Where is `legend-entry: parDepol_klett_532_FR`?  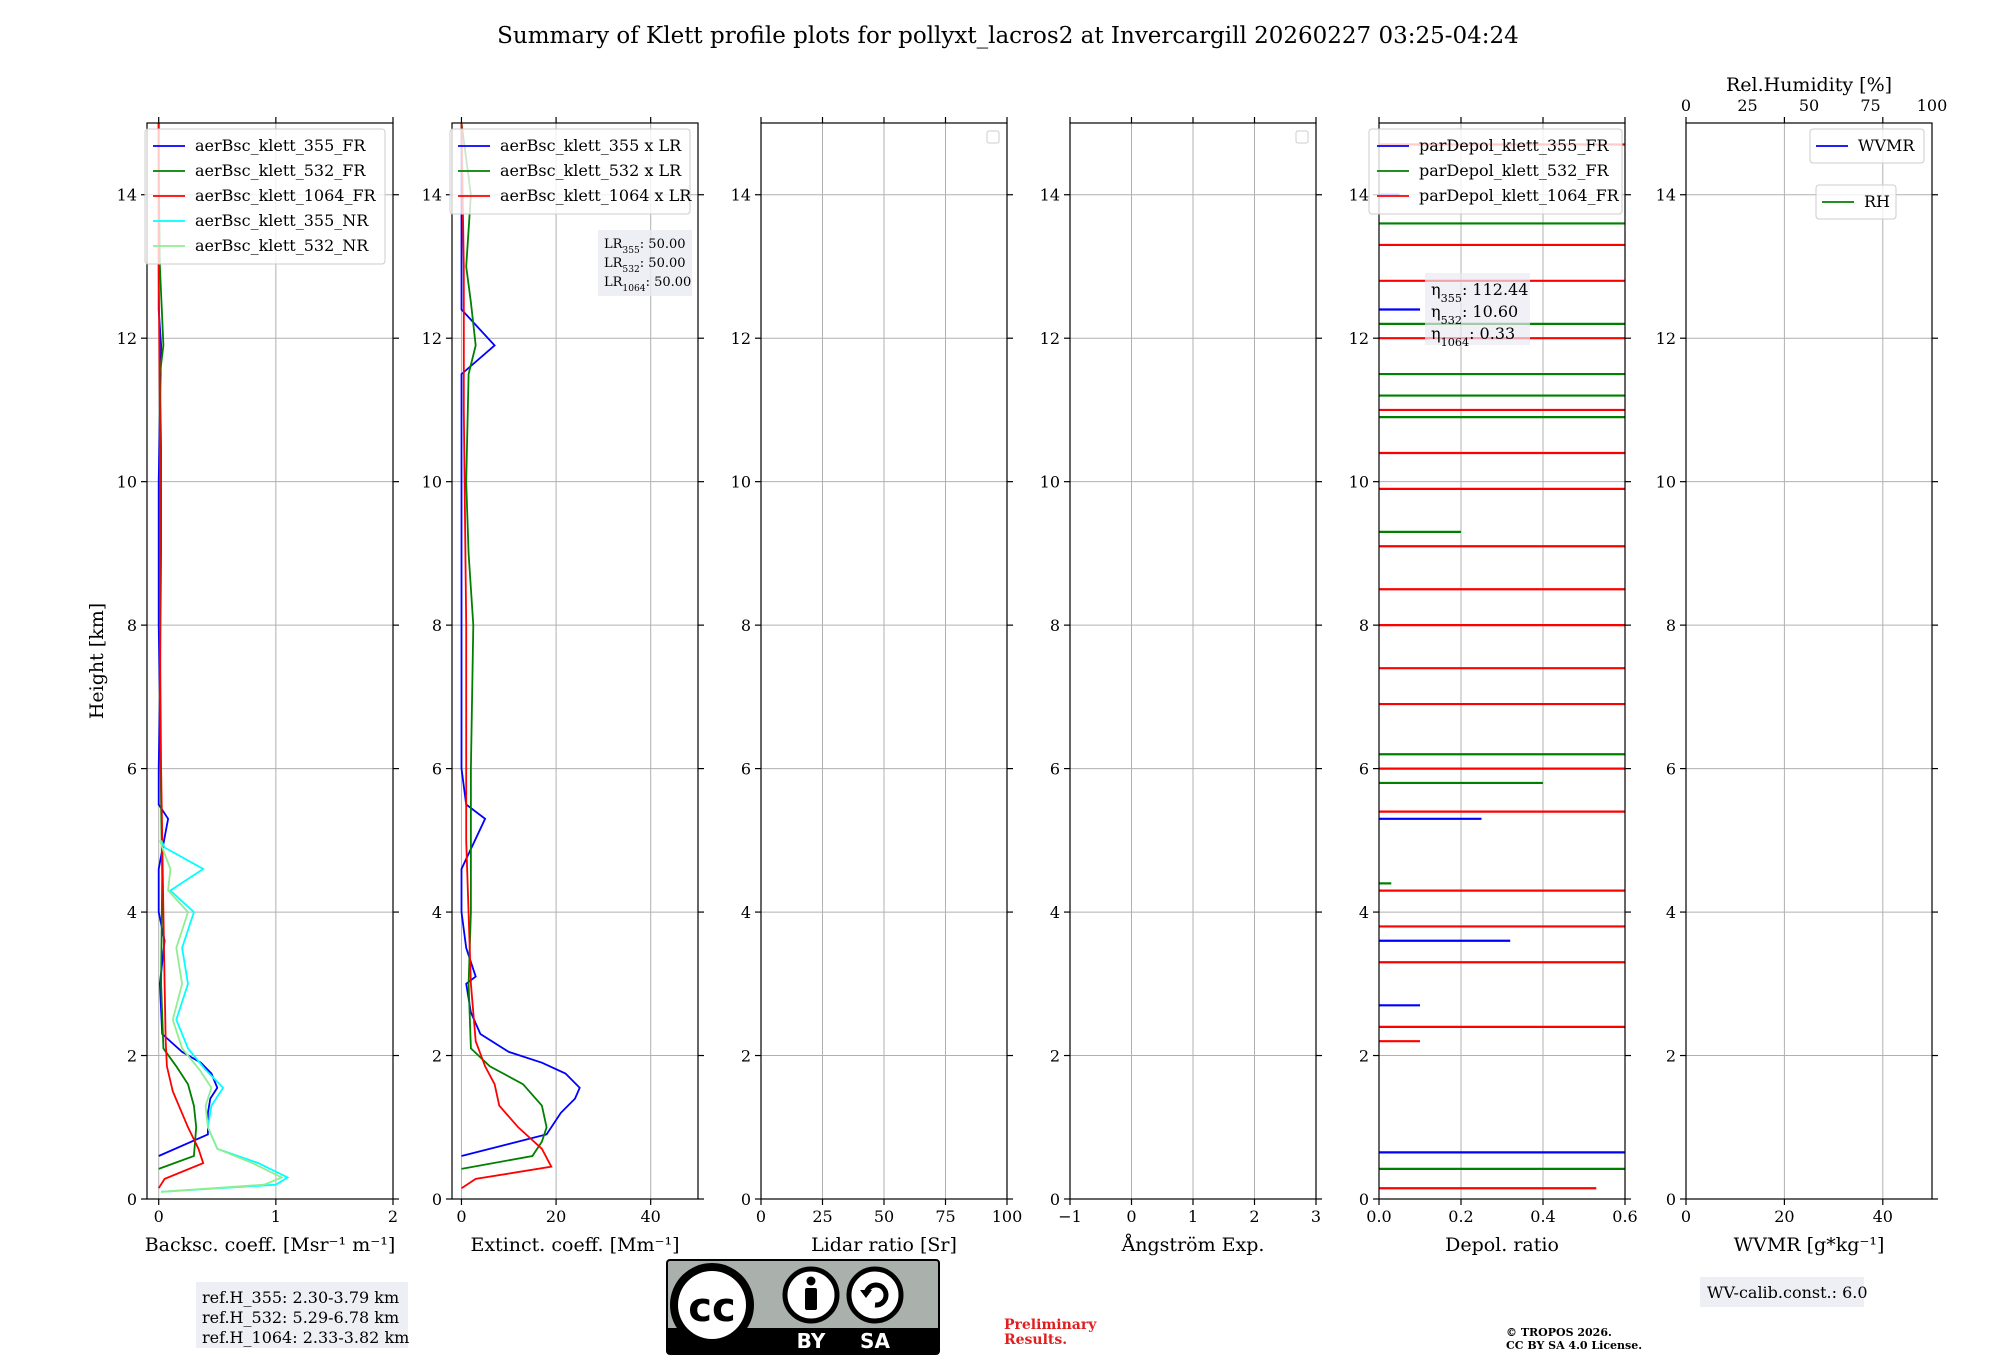 legend-entry: parDepol_klett_532_FR is located at coordinates (1514, 170).